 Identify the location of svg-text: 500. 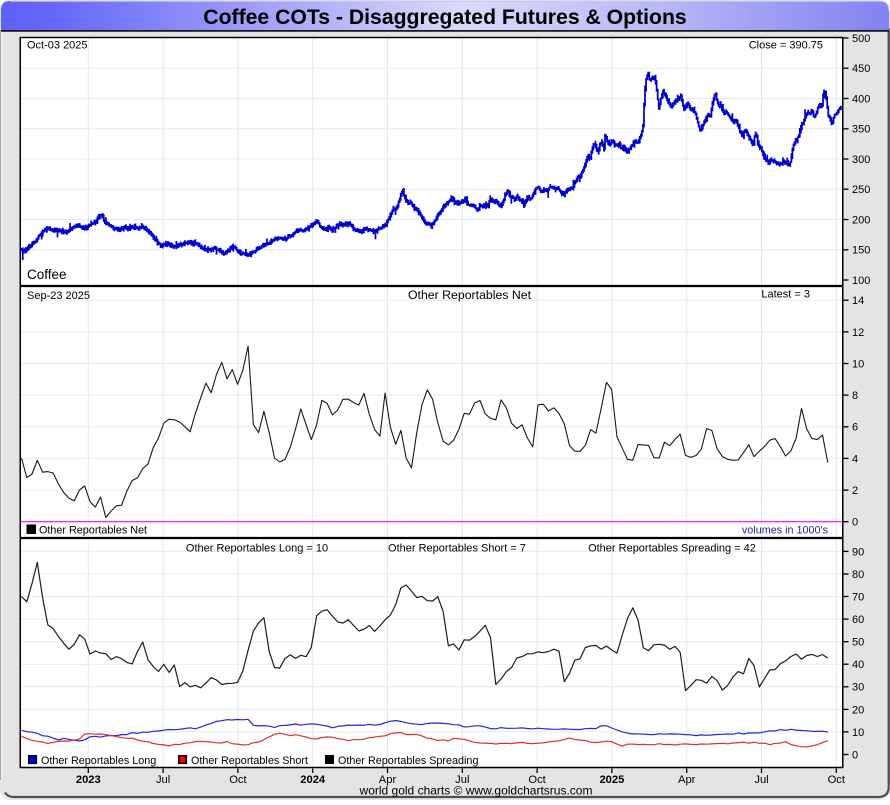
(861, 39).